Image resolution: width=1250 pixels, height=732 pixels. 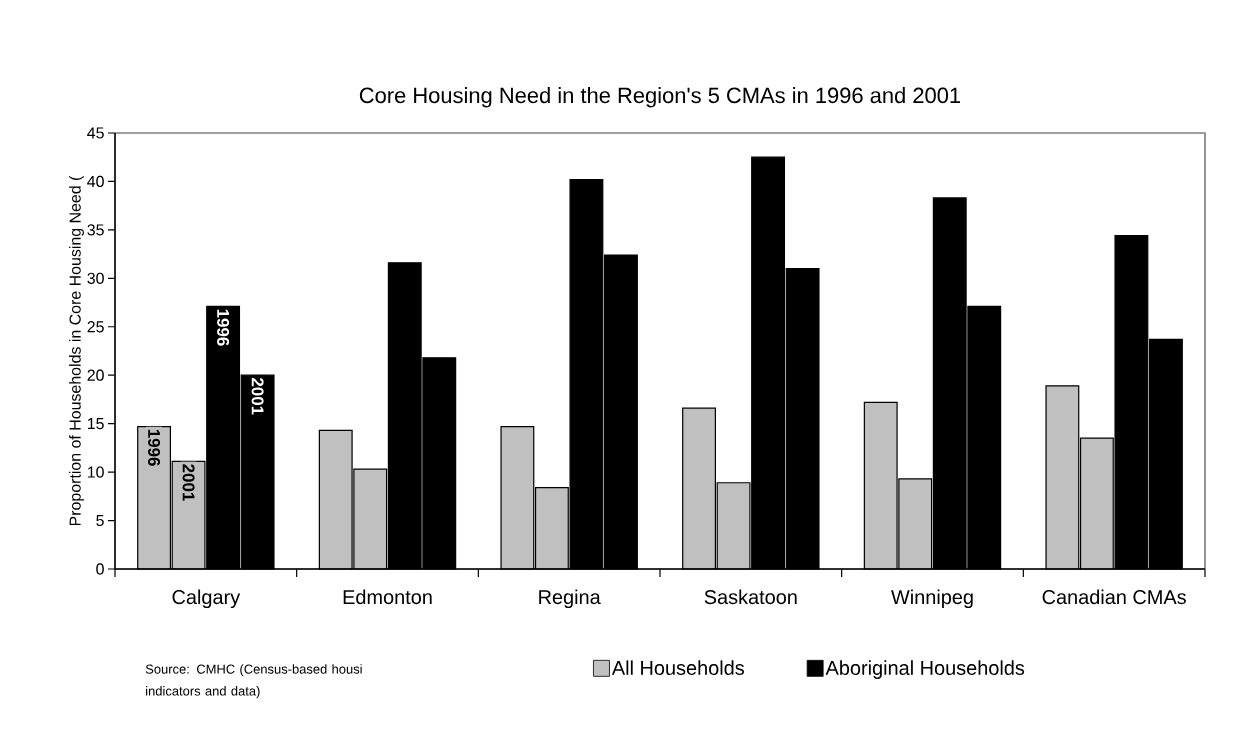 What do you see at coordinates (95, 133) in the screenshot?
I see `y-tick-label: 45` at bounding box center [95, 133].